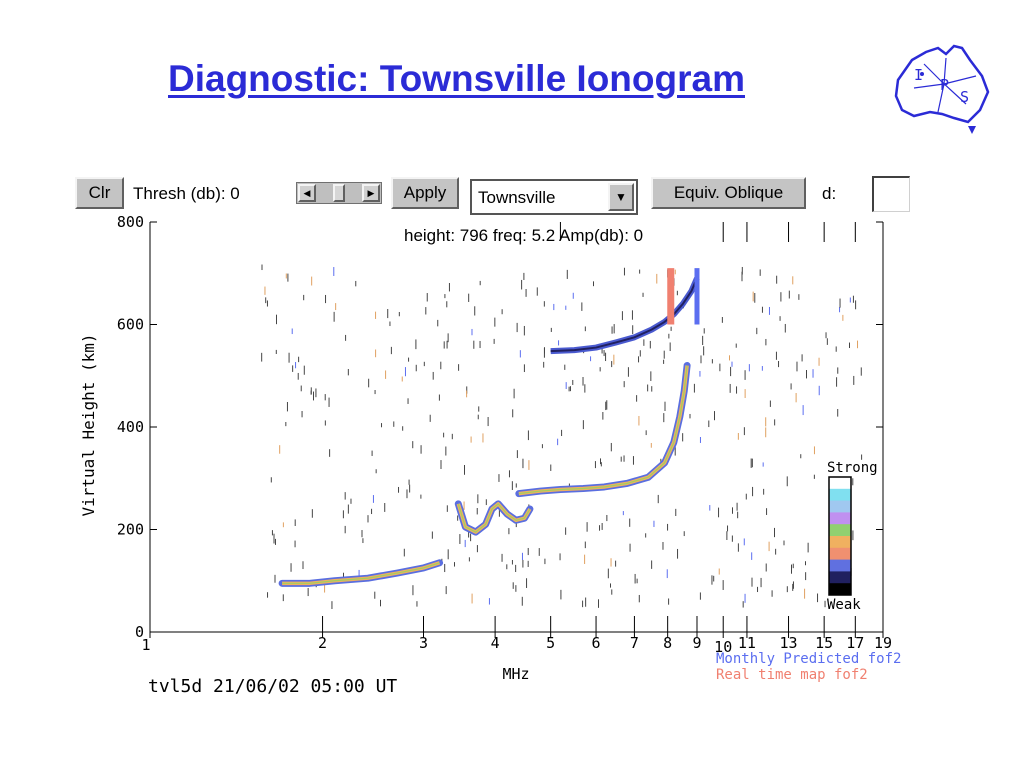  What do you see at coordinates (99, 193) in the screenshot?
I see `clear-button: Clr` at bounding box center [99, 193].